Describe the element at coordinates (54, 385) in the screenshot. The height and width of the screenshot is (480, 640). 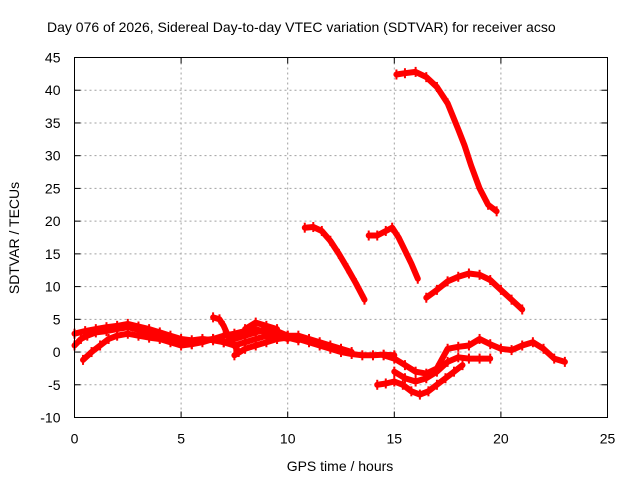
I see `y-tick-label: -5` at that location.